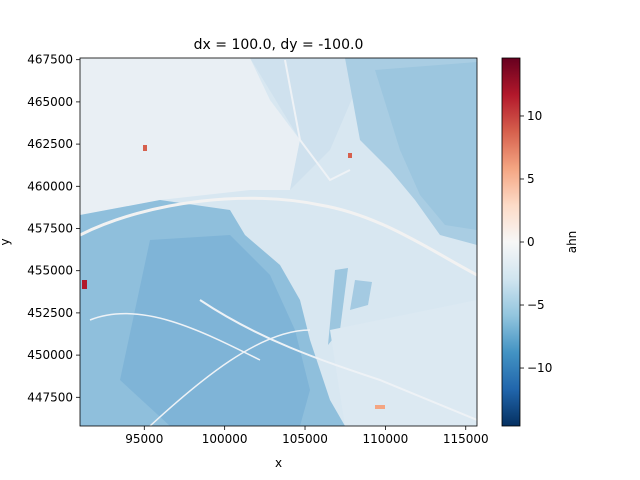  I want to click on colorbar: 10 5 0 −5 −10 ahn, so click(540, 242).